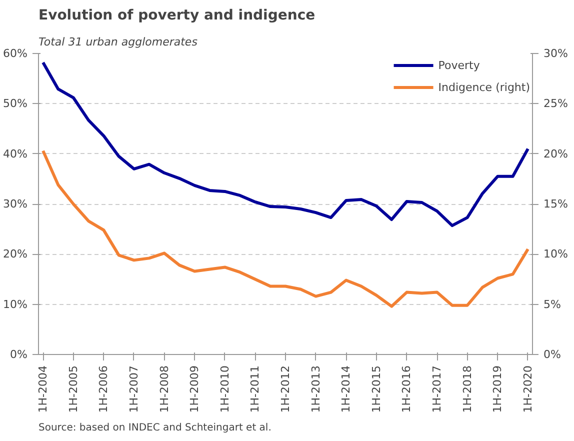  I want to click on x-tick-label: 1H-2007, so click(133, 389).